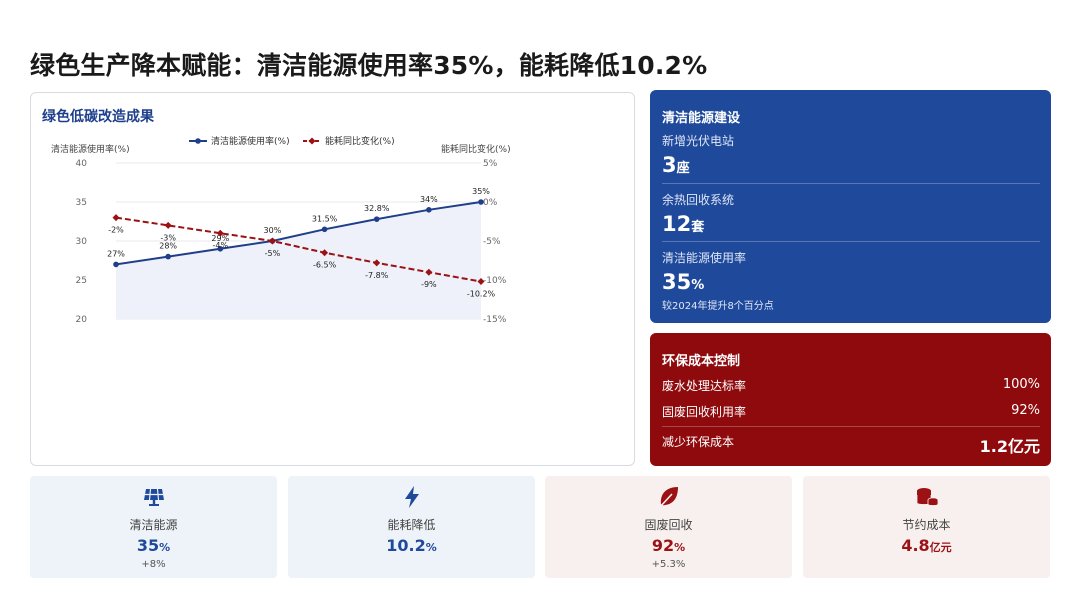 The width and height of the screenshot is (1080, 608). What do you see at coordinates (668, 564) in the screenshot?
I see `stat-delta: +5.3%` at bounding box center [668, 564].